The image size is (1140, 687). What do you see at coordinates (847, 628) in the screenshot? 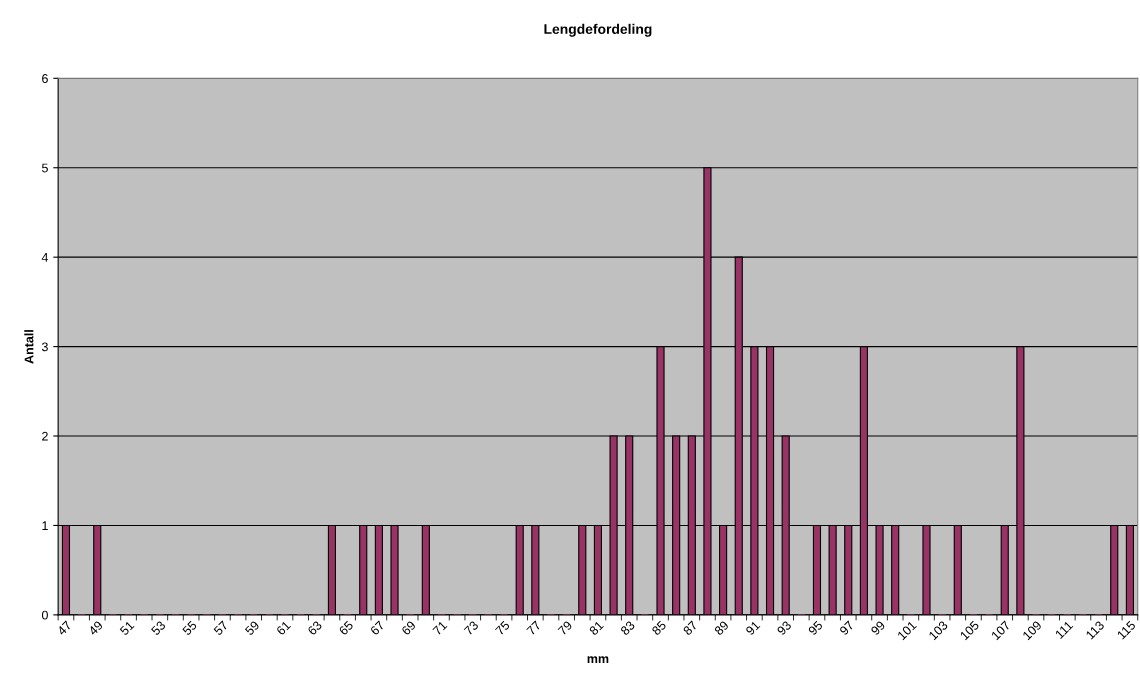
I see `x-tick-label: 97` at bounding box center [847, 628].